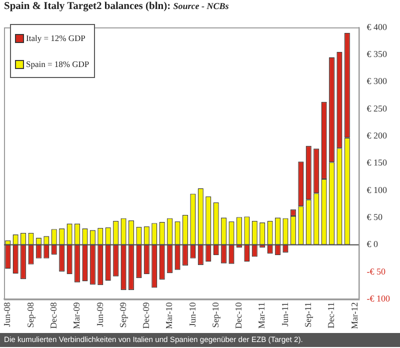 The image size is (400, 348). What do you see at coordinates (239, 315) in the screenshot?
I see `x-tick-label: Dec-10` at bounding box center [239, 315].